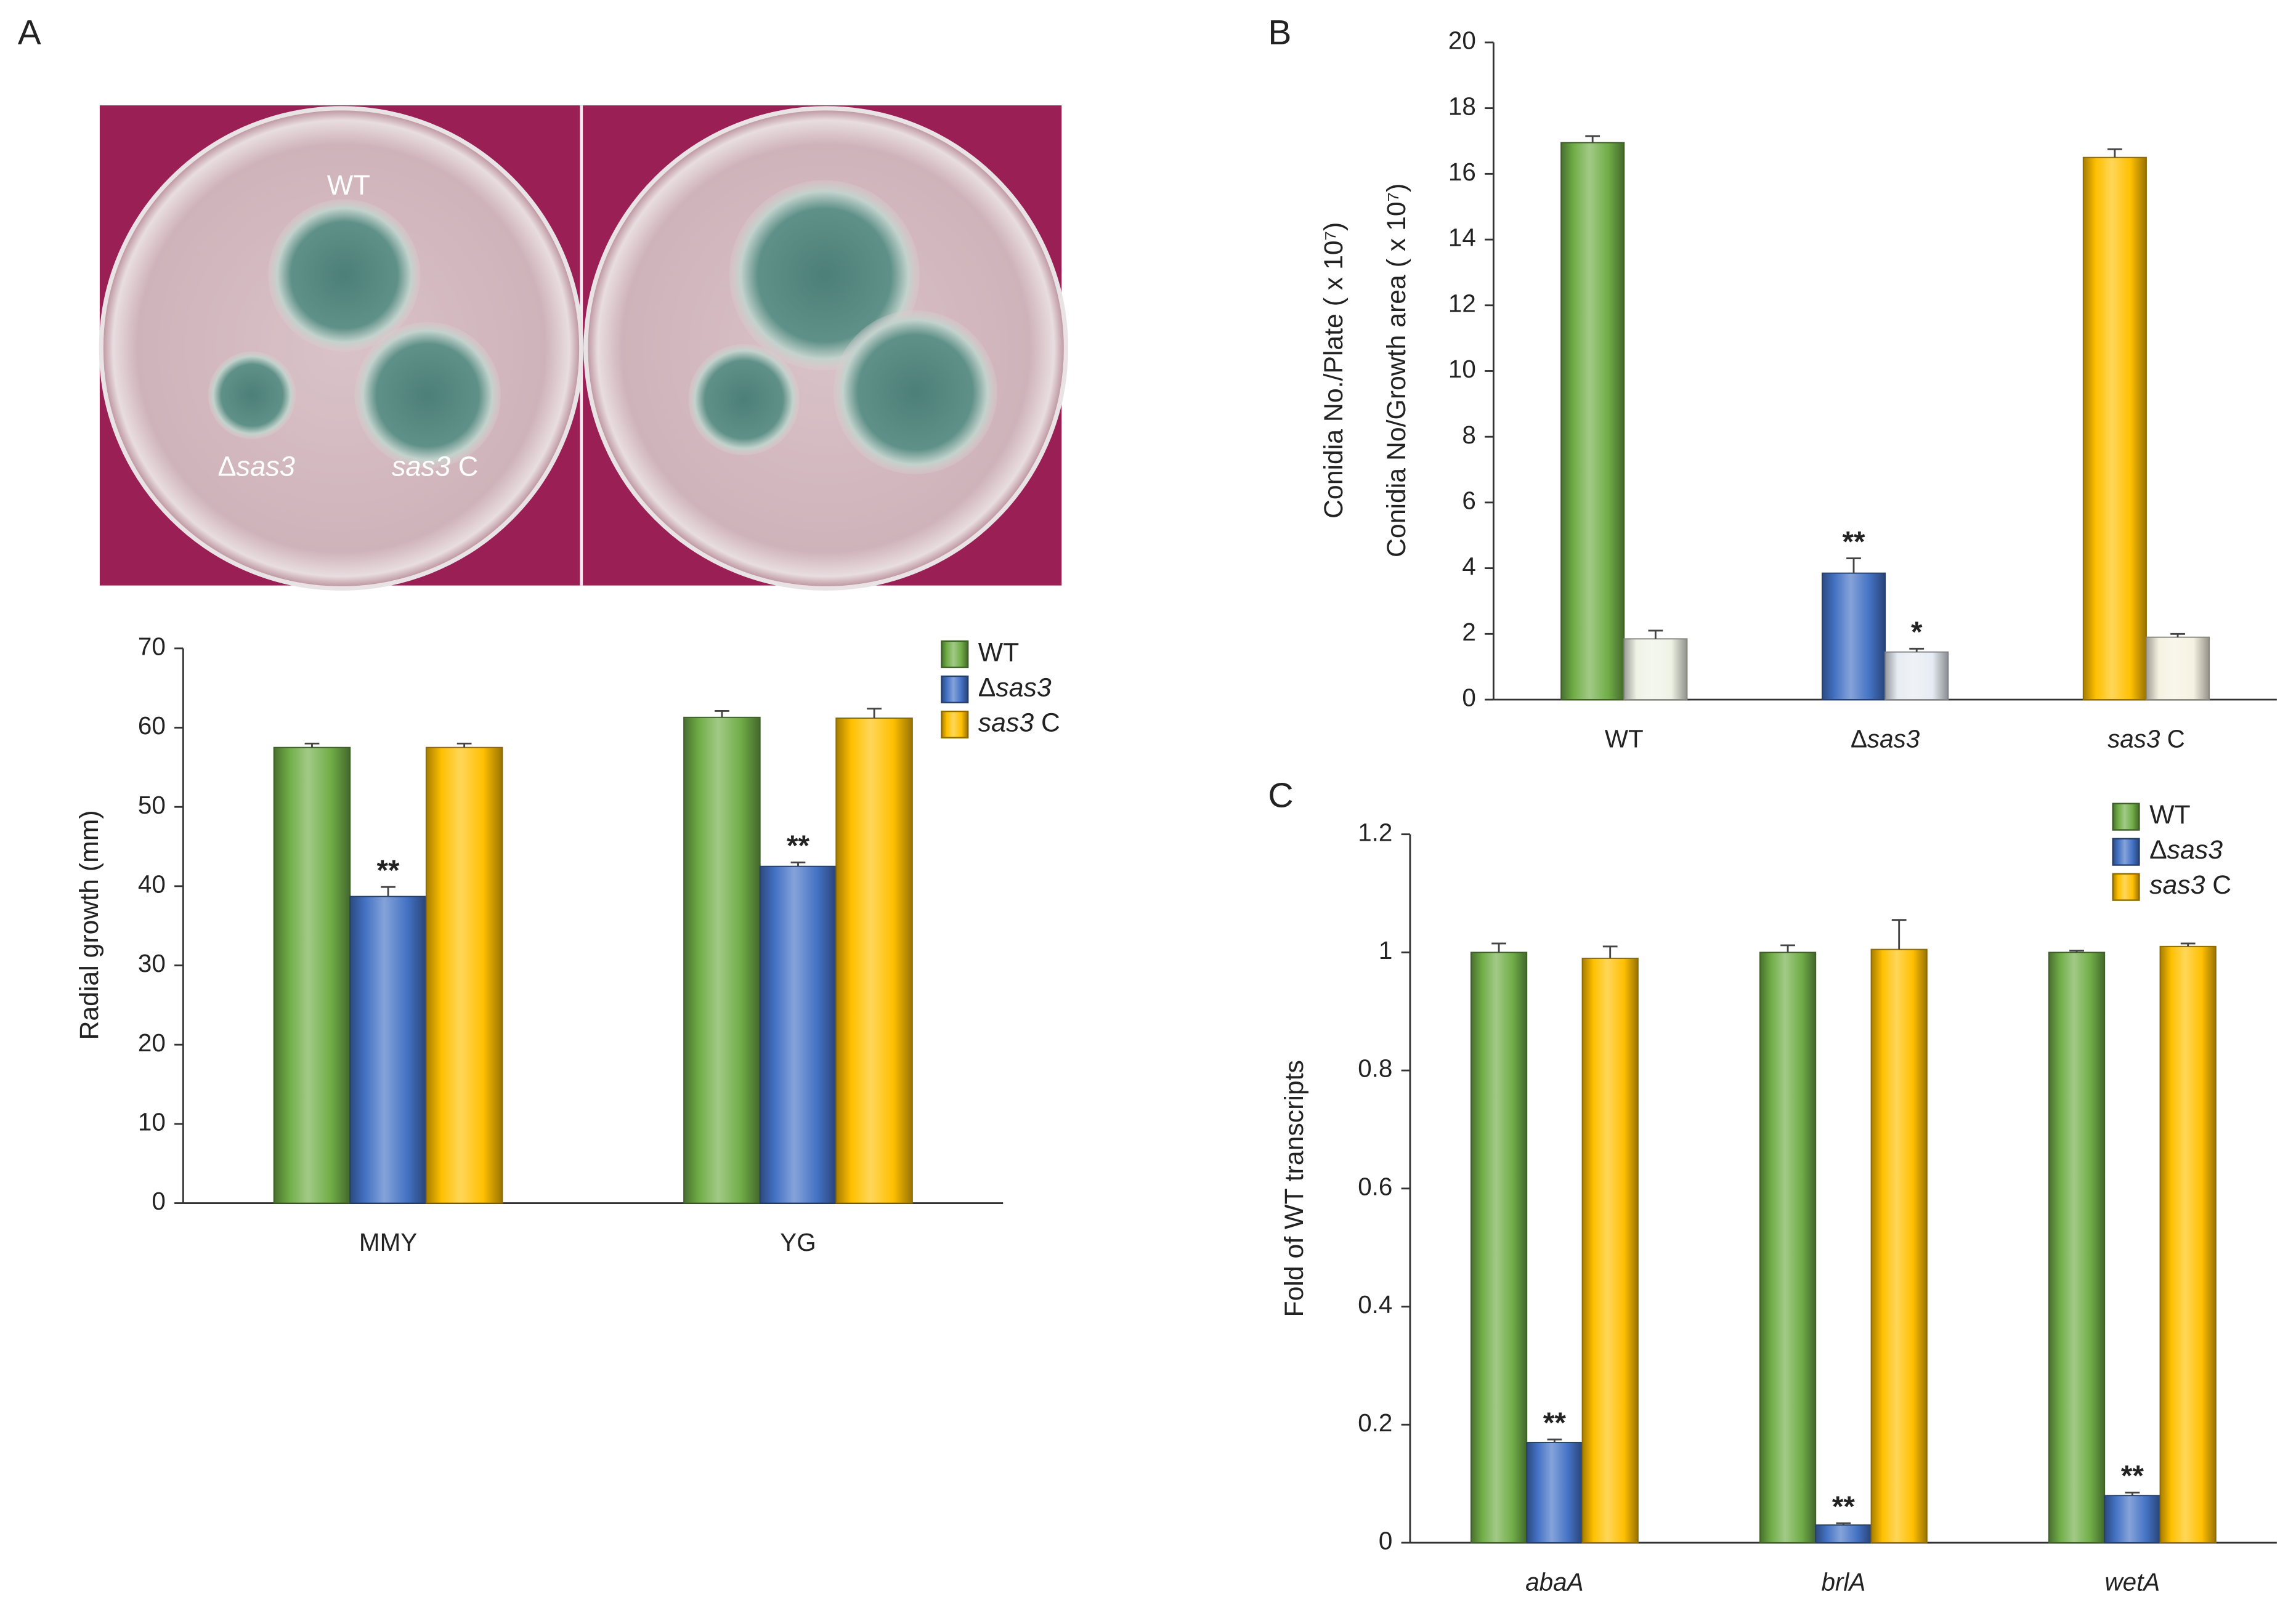  I want to click on y-tick-label: 40, so click(152, 884).